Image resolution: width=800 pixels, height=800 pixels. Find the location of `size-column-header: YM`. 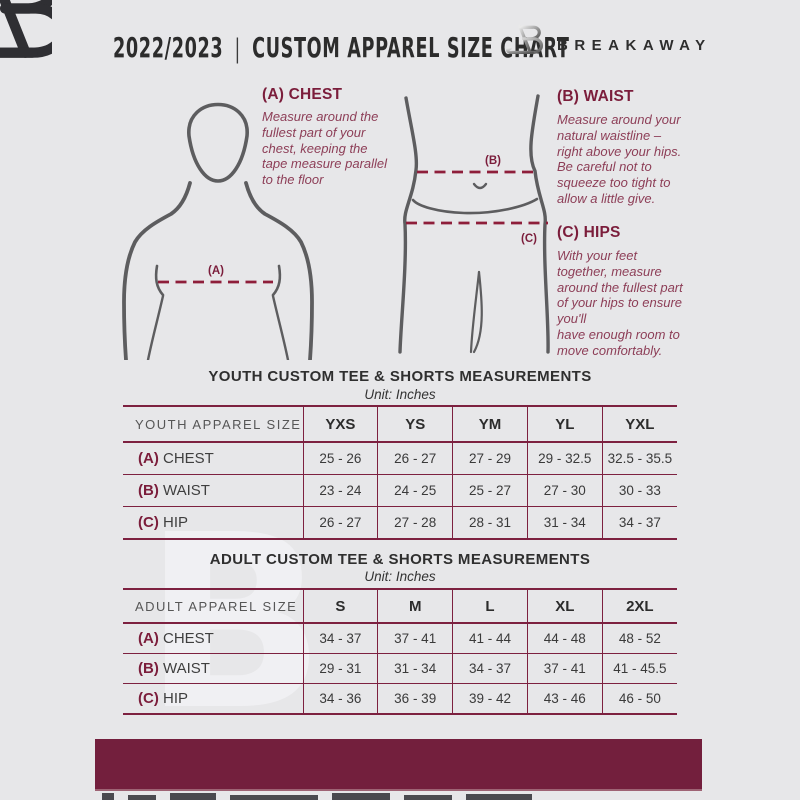

size-column-header: YM is located at coordinates (490, 424).